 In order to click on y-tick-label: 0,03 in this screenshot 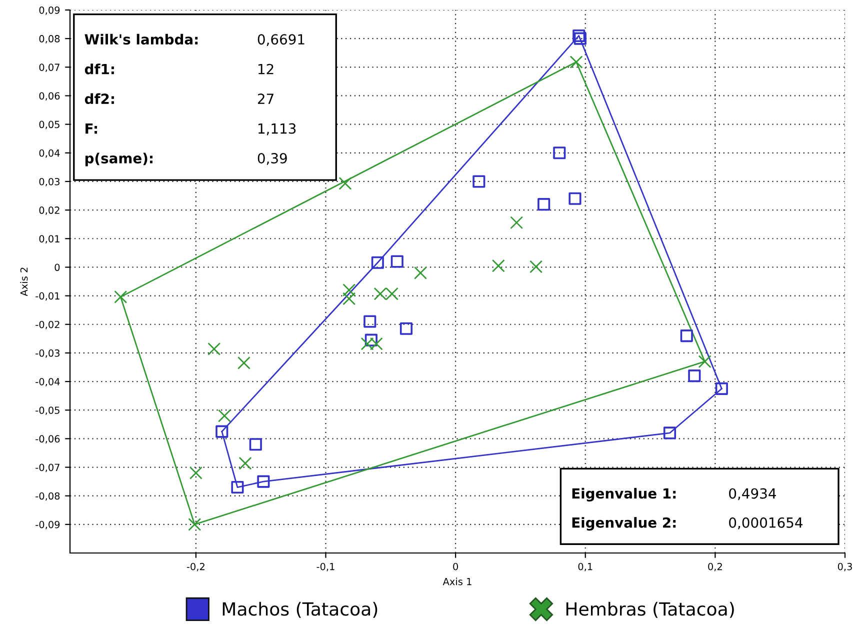, I will do `click(49, 182)`.